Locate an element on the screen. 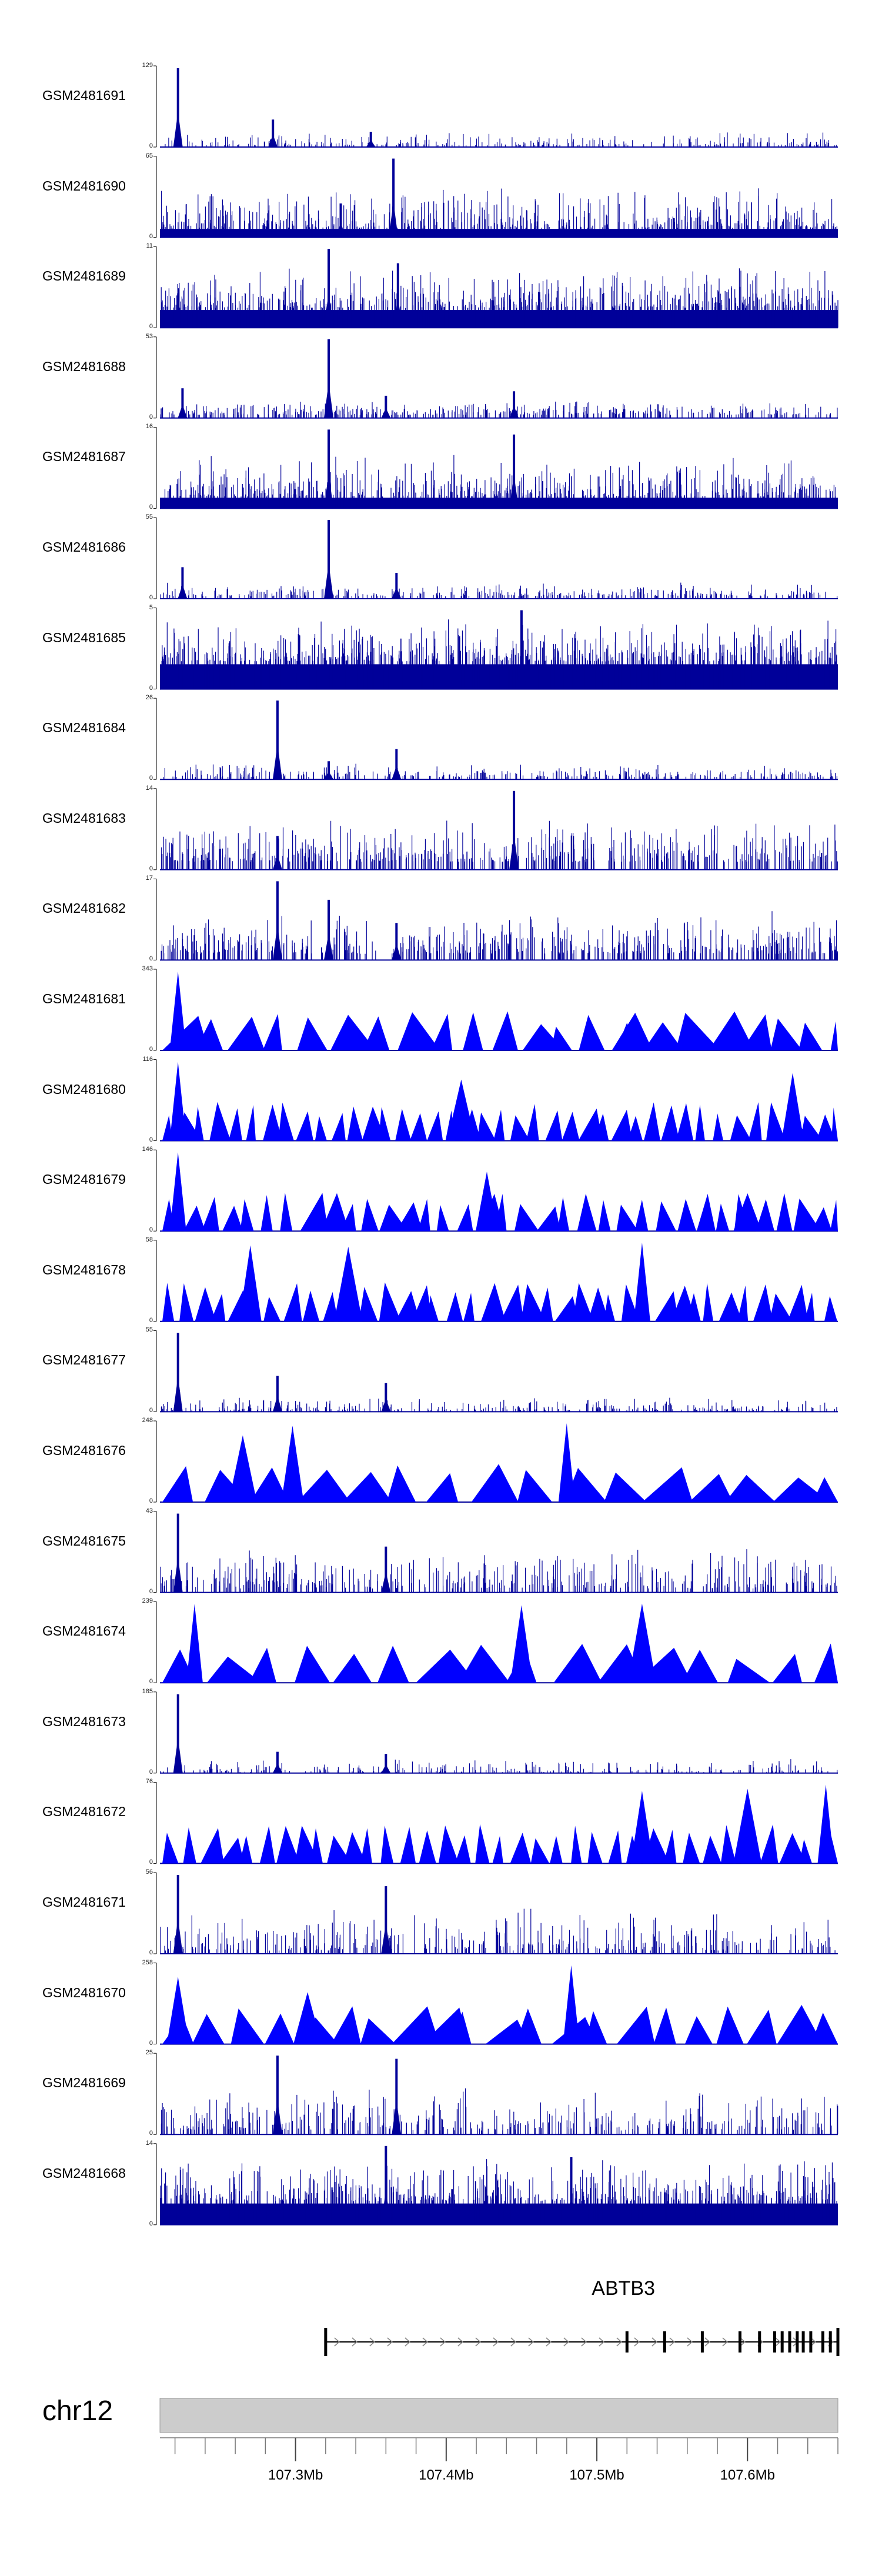 This screenshot has width=882, height=2576. track-GSM2481676 is located at coordinates (495, 1461).